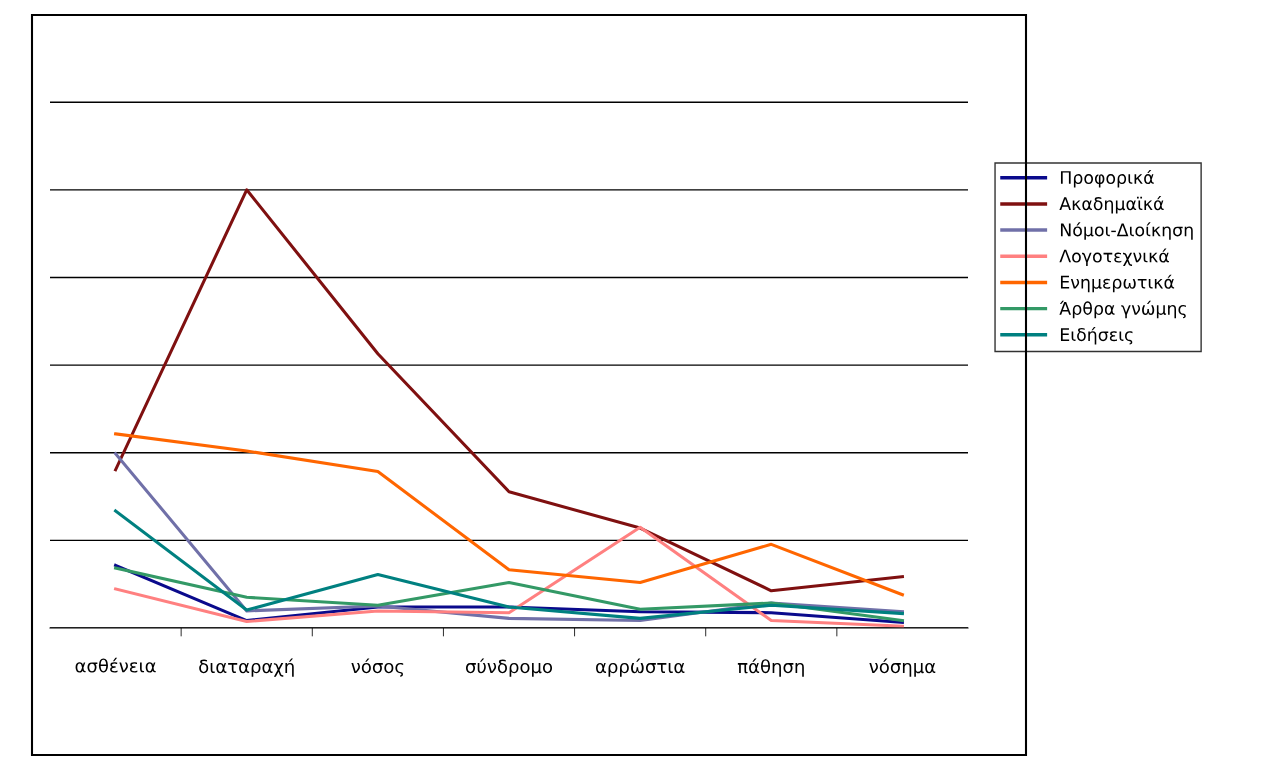 The width and height of the screenshot is (1261, 770). Describe the element at coordinates (1117, 283) in the screenshot. I see `legend-label: Ενημερωτικά` at that location.